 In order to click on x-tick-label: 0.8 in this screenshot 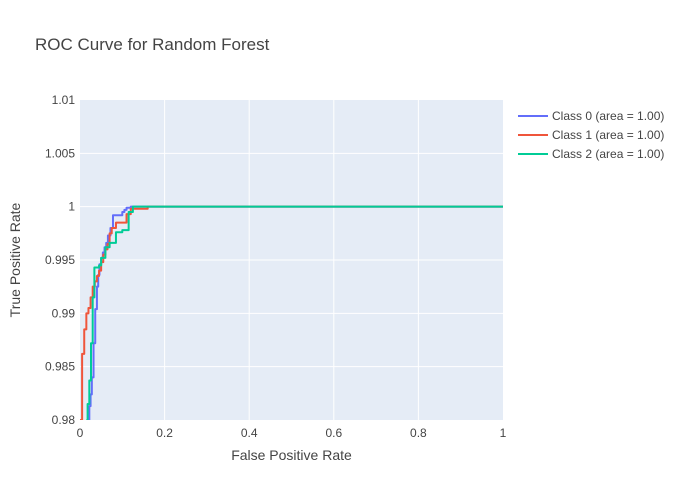, I will do `click(418, 433)`.